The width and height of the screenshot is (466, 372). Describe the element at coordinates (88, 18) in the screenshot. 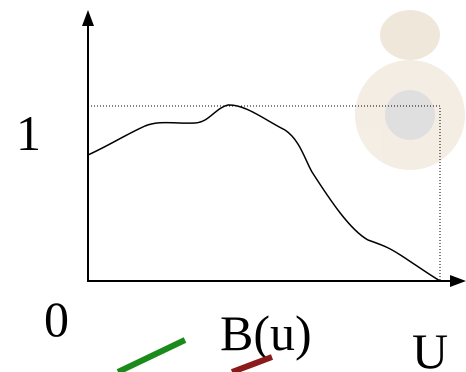

I see `y-arrow` at that location.